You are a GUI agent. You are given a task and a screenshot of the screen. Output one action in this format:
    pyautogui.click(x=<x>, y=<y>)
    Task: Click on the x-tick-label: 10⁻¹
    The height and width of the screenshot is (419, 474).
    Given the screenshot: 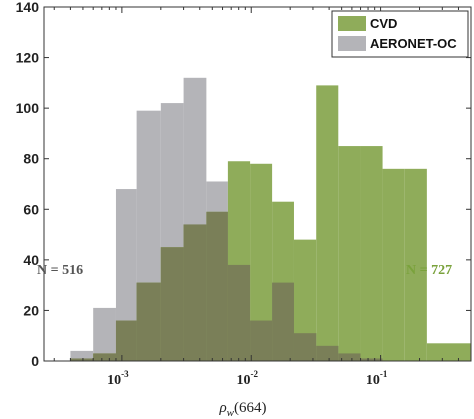 What is the action you would take?
    pyautogui.click(x=377, y=378)
    